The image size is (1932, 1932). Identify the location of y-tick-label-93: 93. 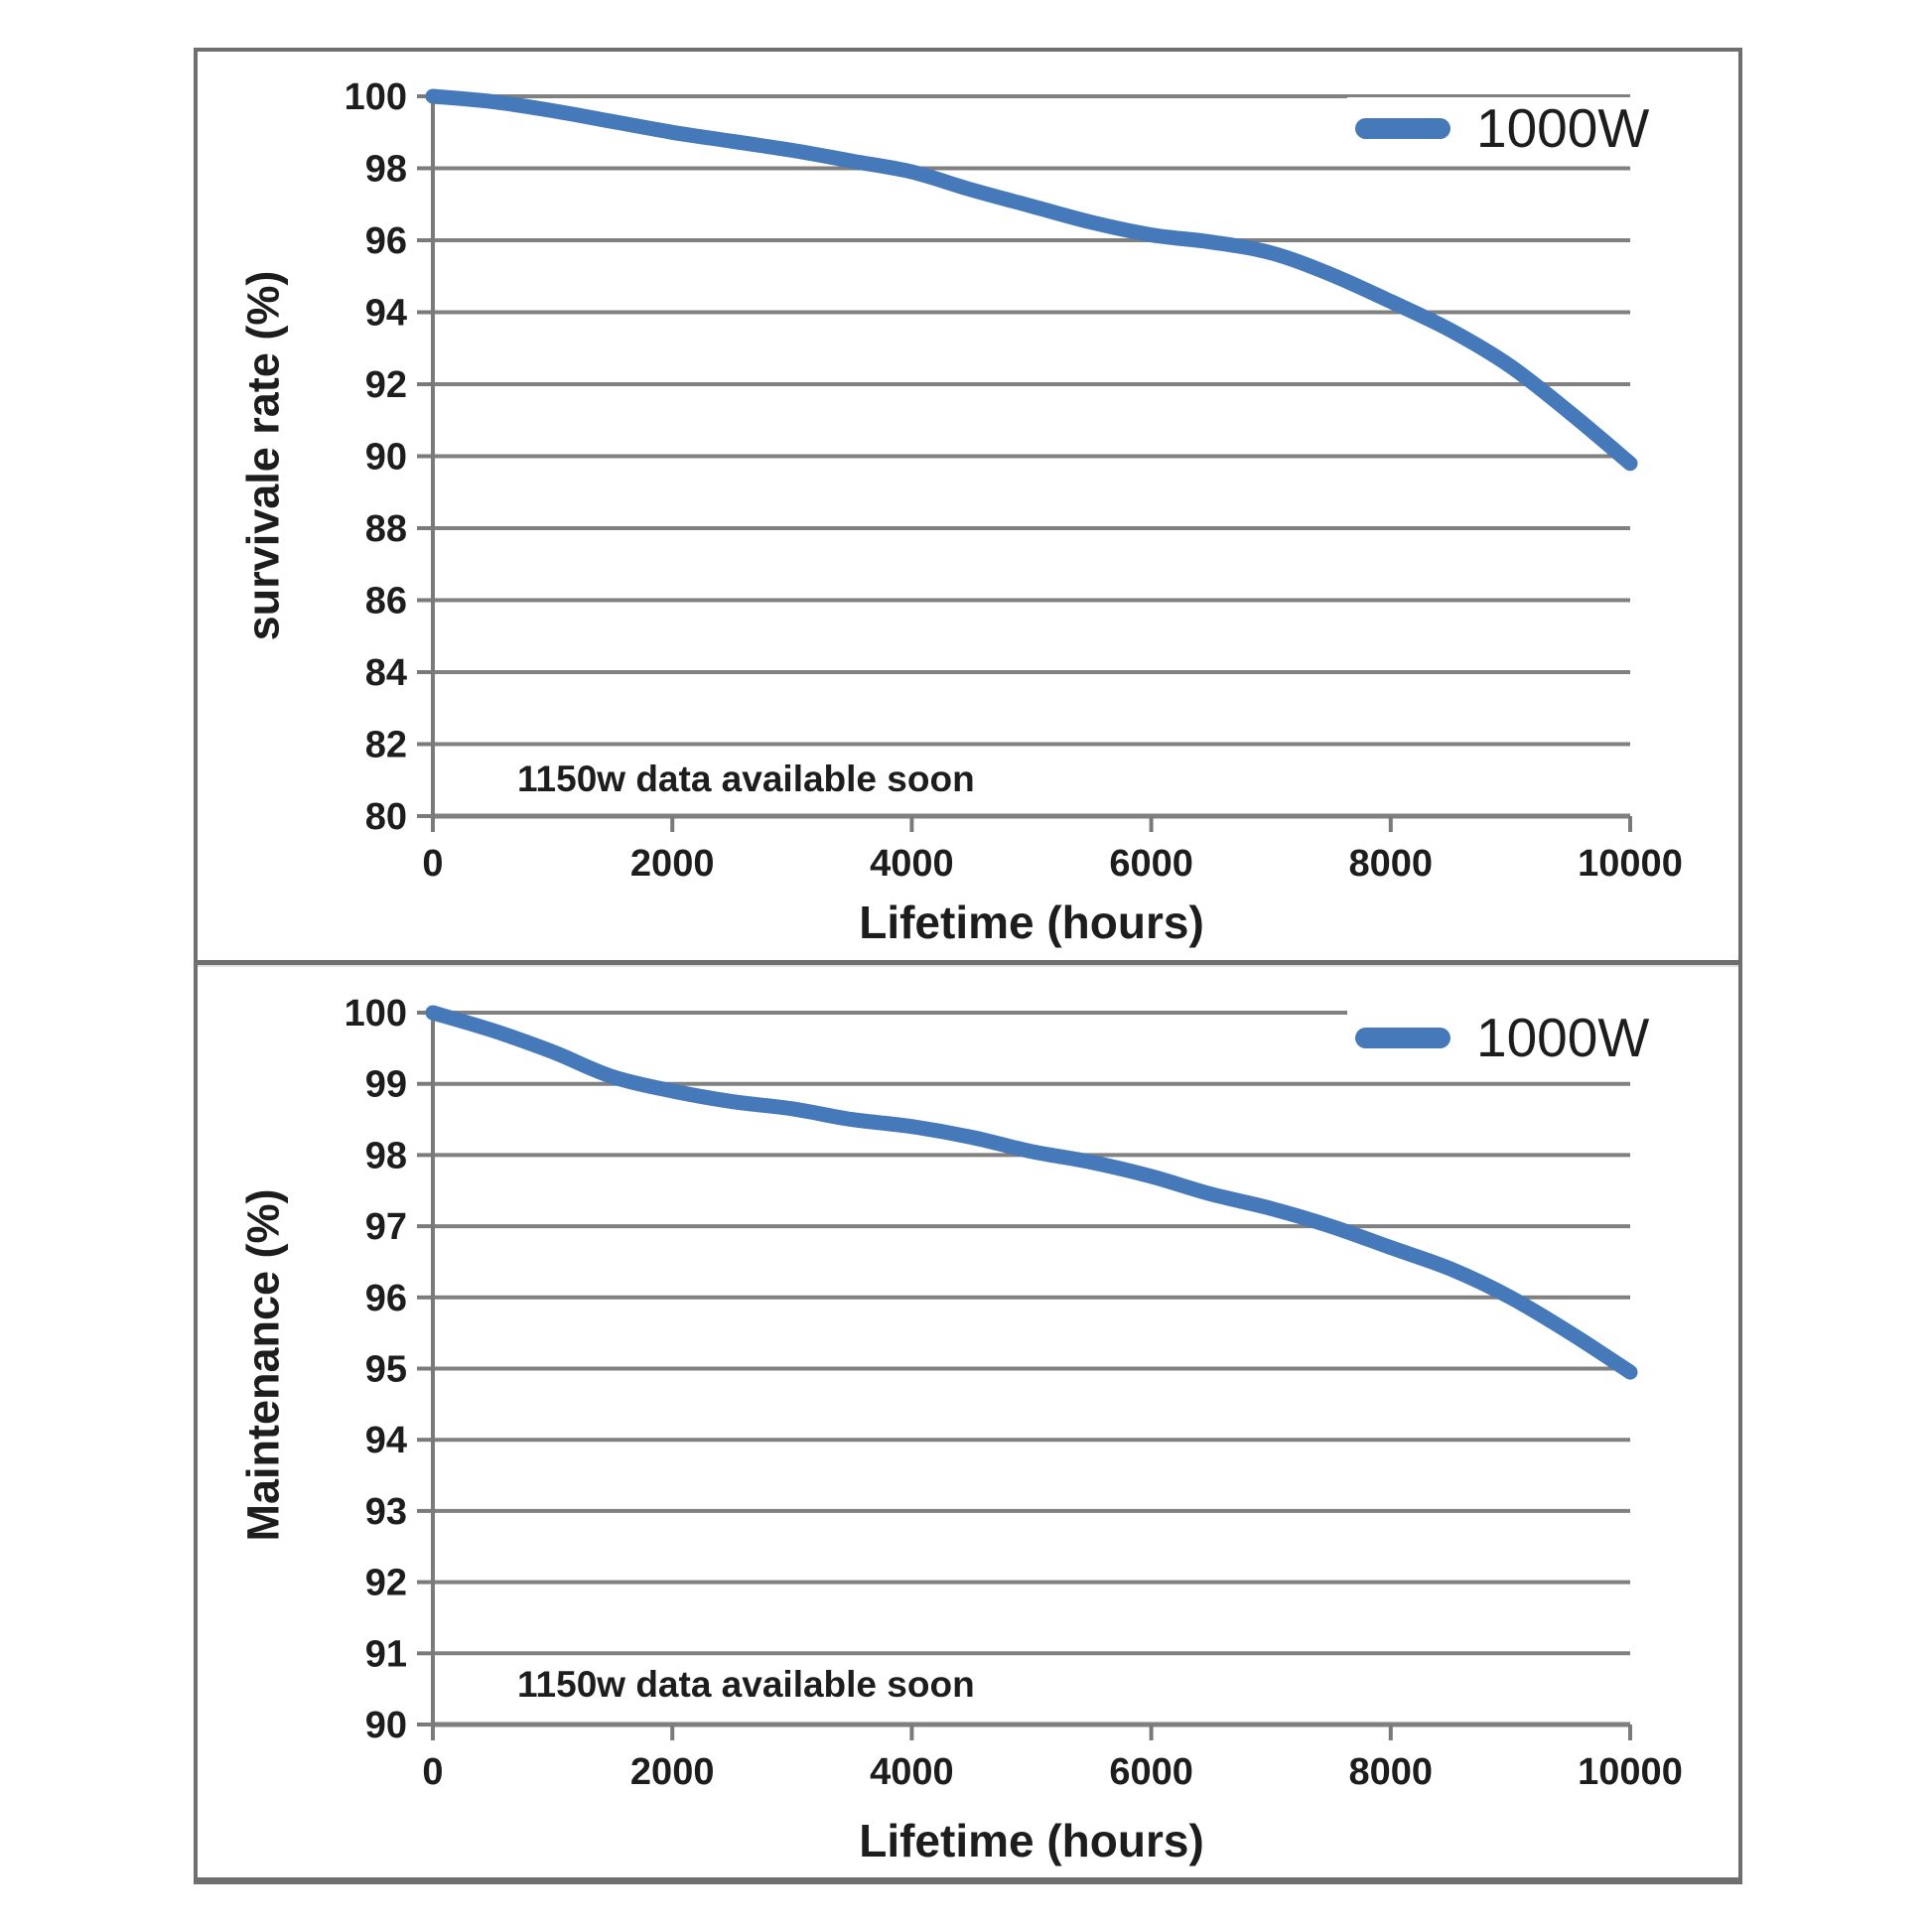
(386, 1512).